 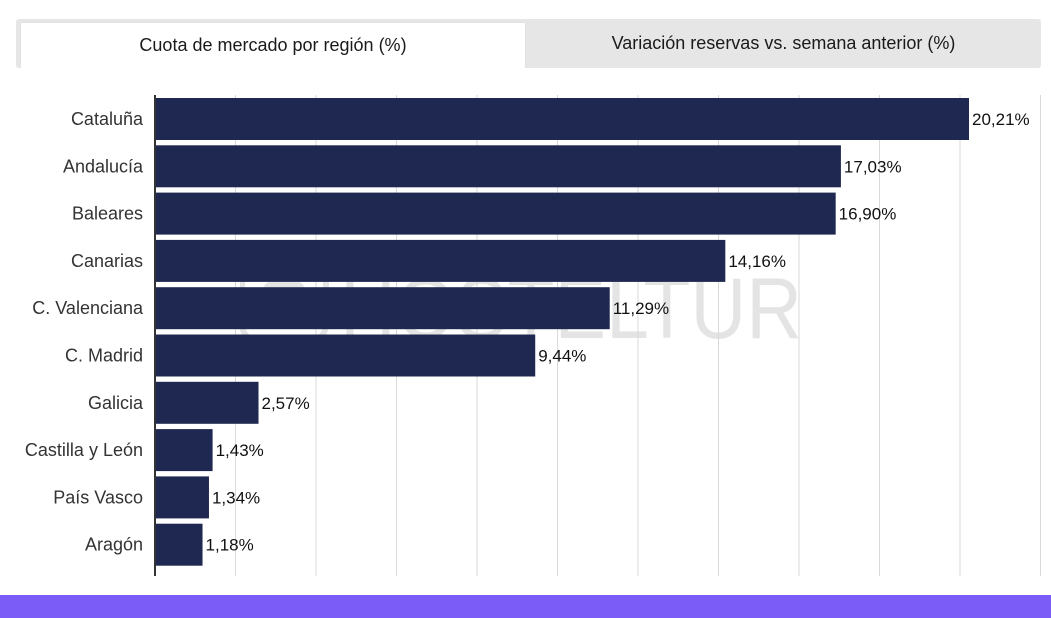 What do you see at coordinates (116, 403) in the screenshot?
I see `category-label: Galicia` at bounding box center [116, 403].